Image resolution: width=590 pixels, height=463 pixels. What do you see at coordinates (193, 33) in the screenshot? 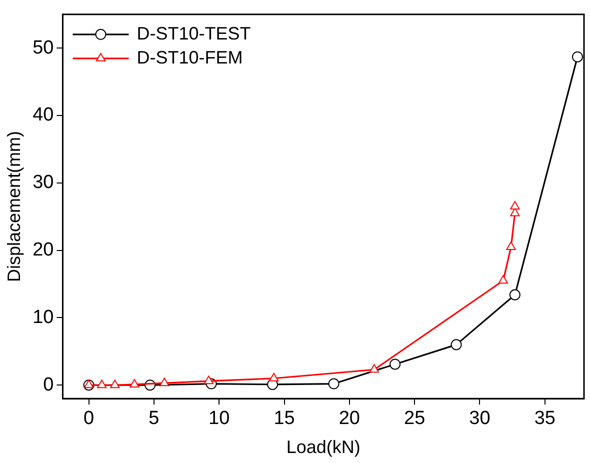
I see `legend-label: D-ST10-TEST` at bounding box center [193, 33].